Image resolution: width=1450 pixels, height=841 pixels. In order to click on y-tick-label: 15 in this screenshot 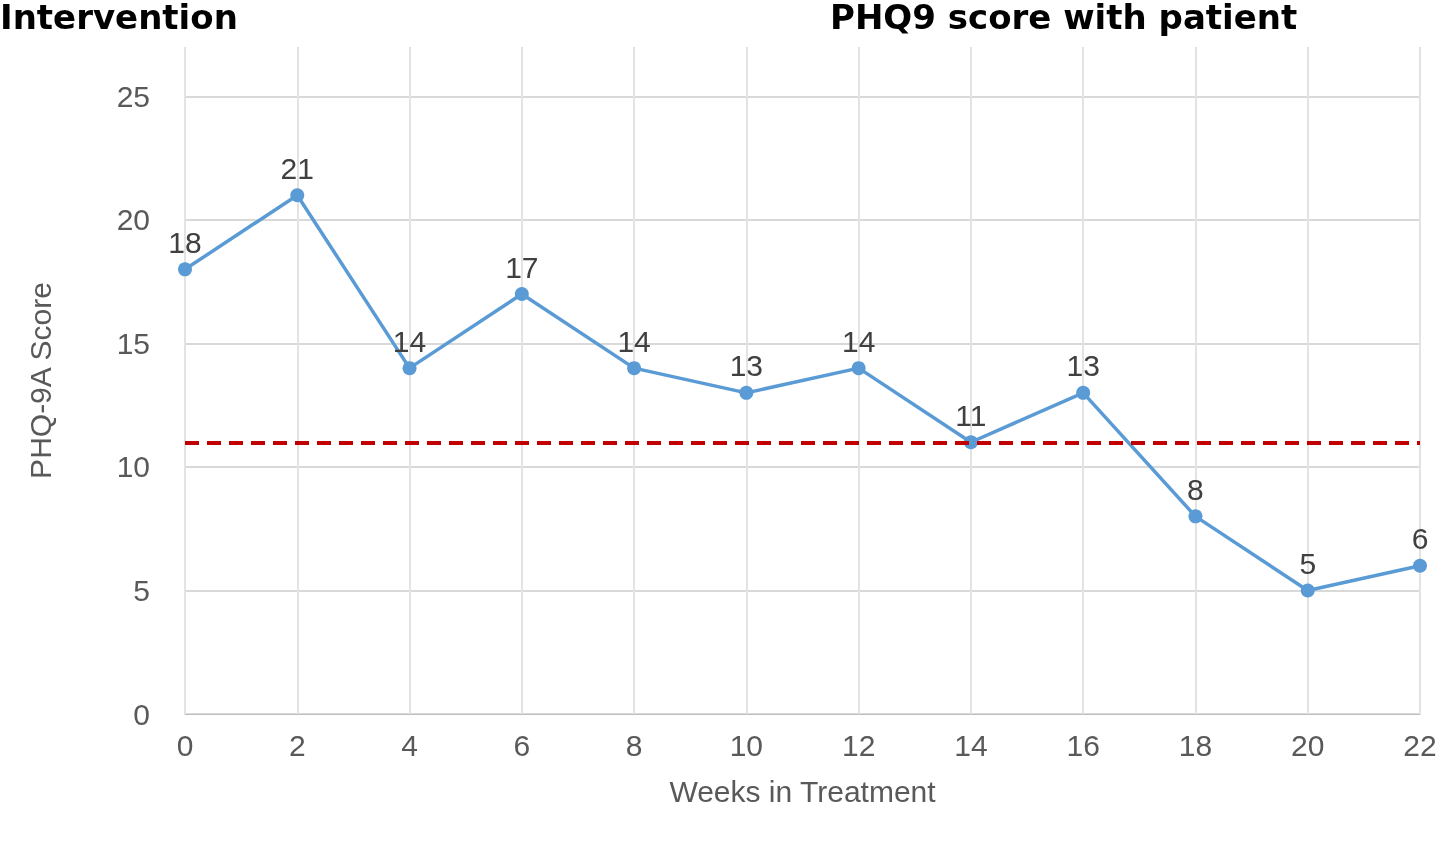, I will do `click(133, 343)`.